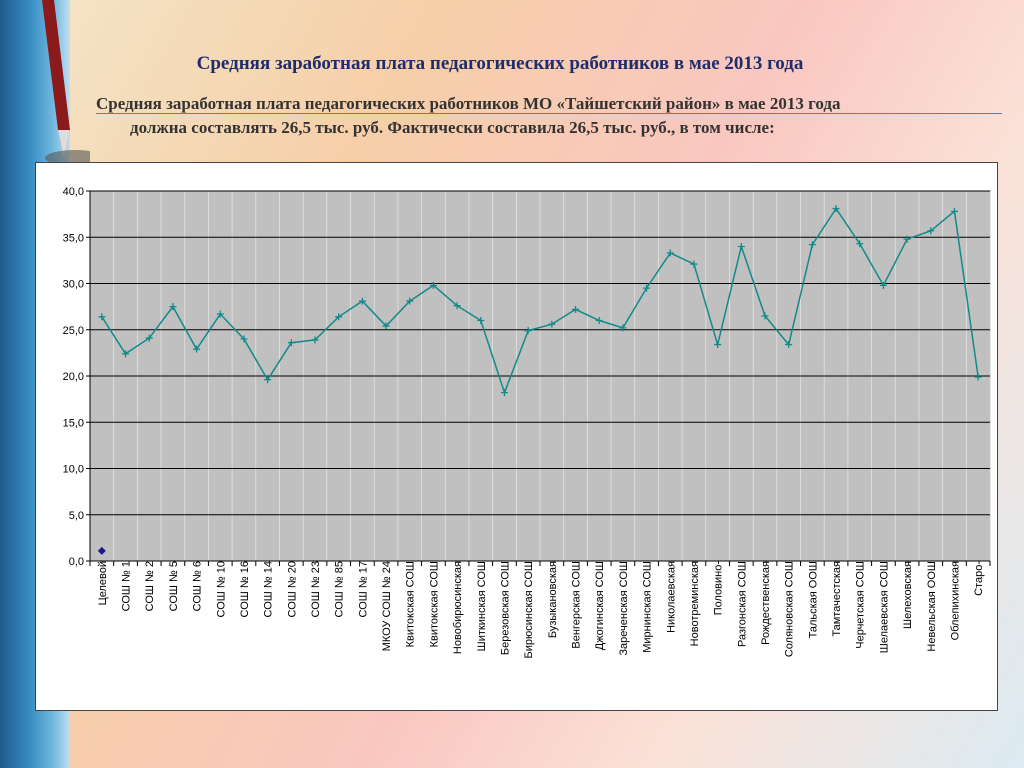 Image resolution: width=1024 pixels, height=768 pixels. What do you see at coordinates (979, 578) in the screenshot?
I see `x-tick-label: Старо-` at bounding box center [979, 578].